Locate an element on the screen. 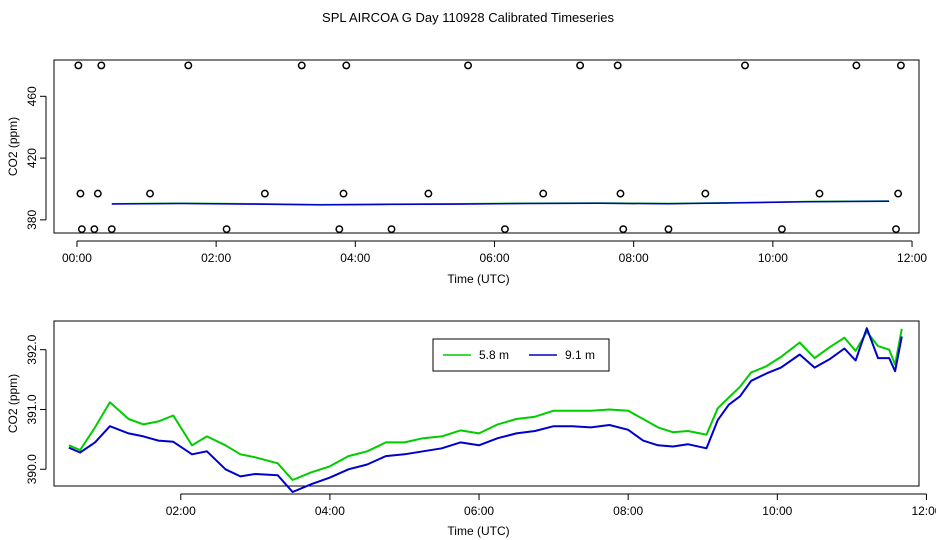 Image resolution: width=936 pixels, height=540 pixels. y-tick-label: 390.0 is located at coordinates (32, 469).